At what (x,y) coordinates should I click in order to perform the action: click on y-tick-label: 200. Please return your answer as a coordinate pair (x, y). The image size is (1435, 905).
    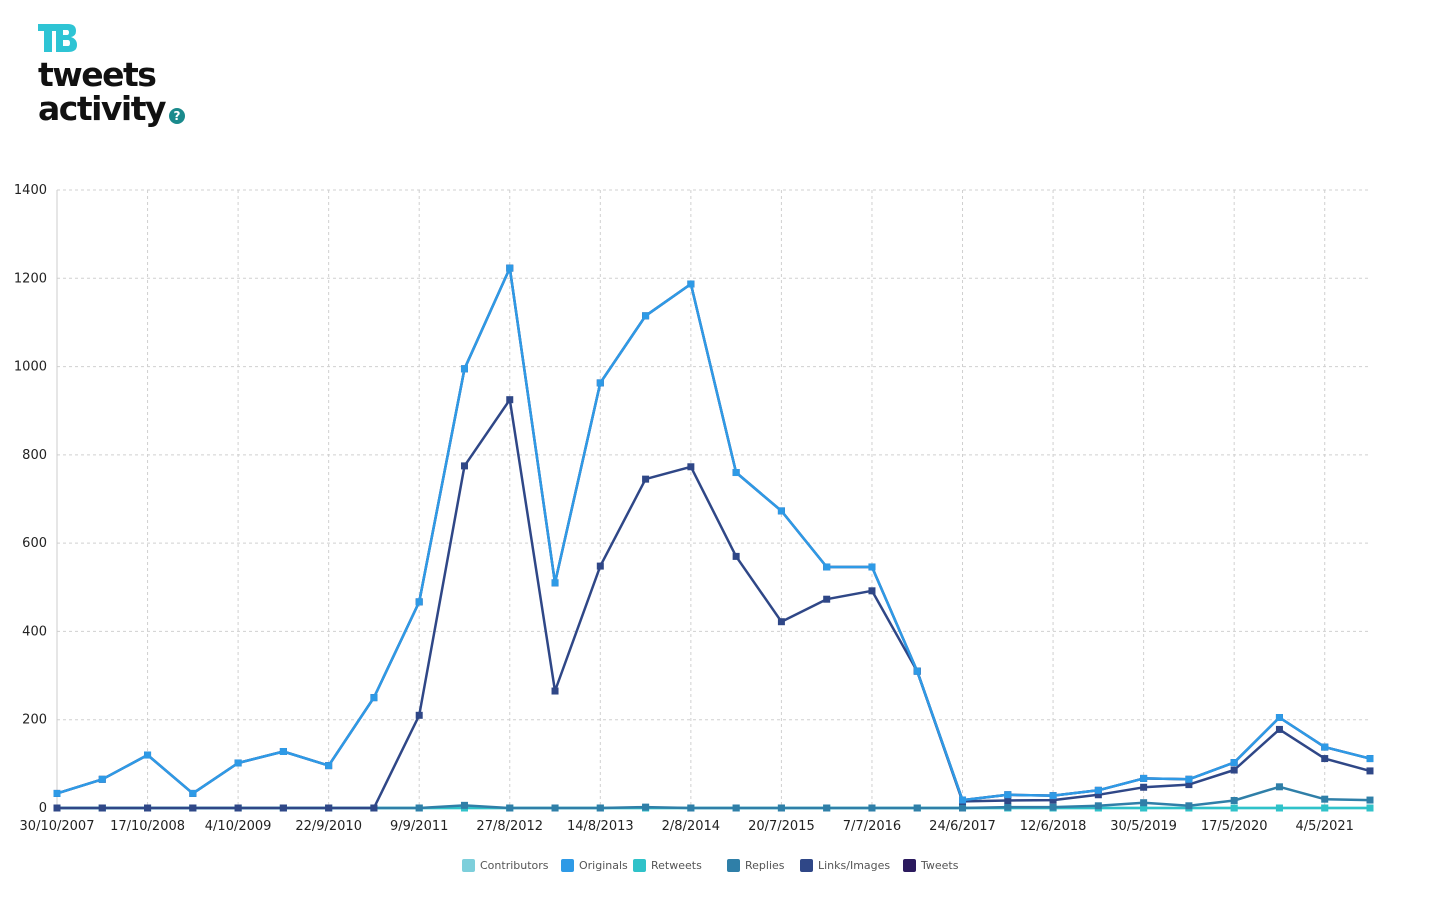
    Looking at the image, I should click on (34, 720).